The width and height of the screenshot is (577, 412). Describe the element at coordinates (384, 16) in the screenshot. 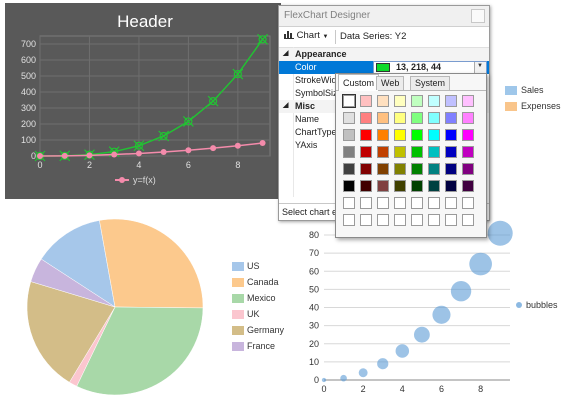

I see `designer-titlebar: FlexChart Designer` at that location.